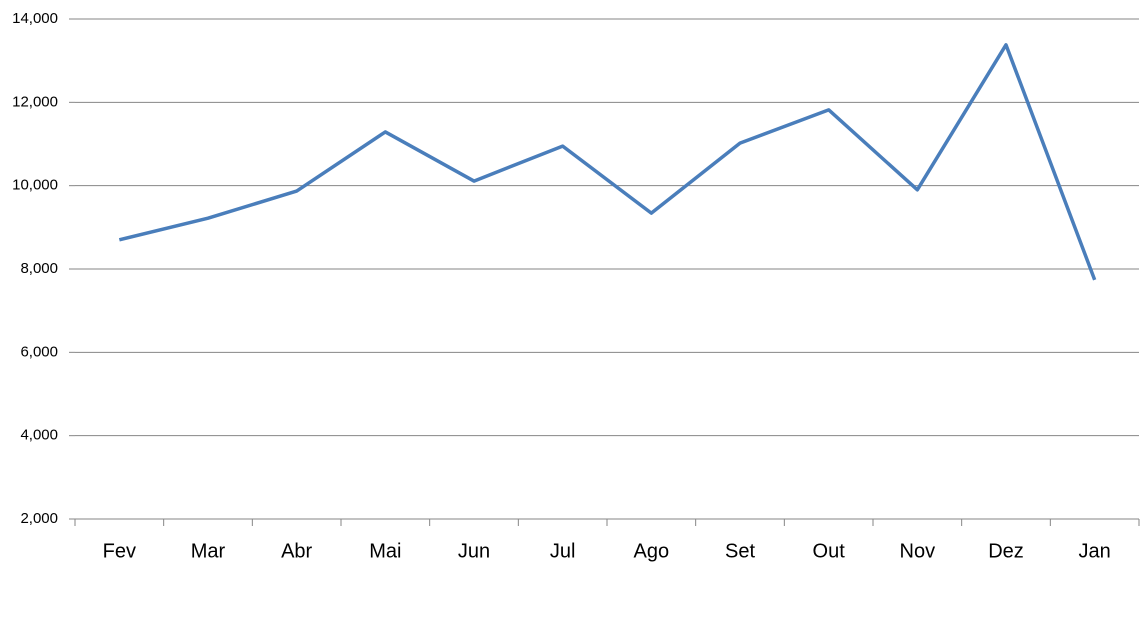 The image size is (1140, 627). I want to click on y-tick-label: 12,000, so click(35, 101).